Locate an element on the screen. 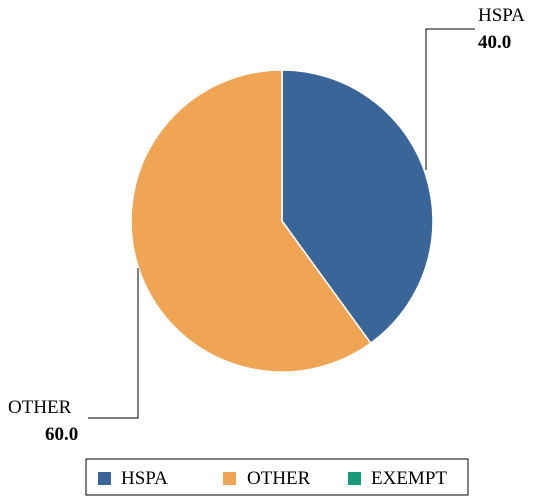  legend-label-other: OTHER is located at coordinates (279, 478).